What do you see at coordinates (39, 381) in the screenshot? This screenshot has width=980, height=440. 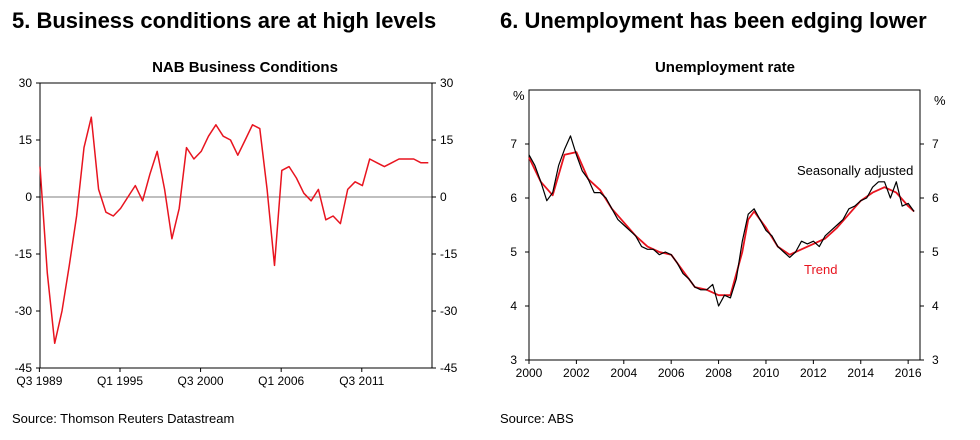 I see `x-tick-label: Q3 1989` at bounding box center [39, 381].